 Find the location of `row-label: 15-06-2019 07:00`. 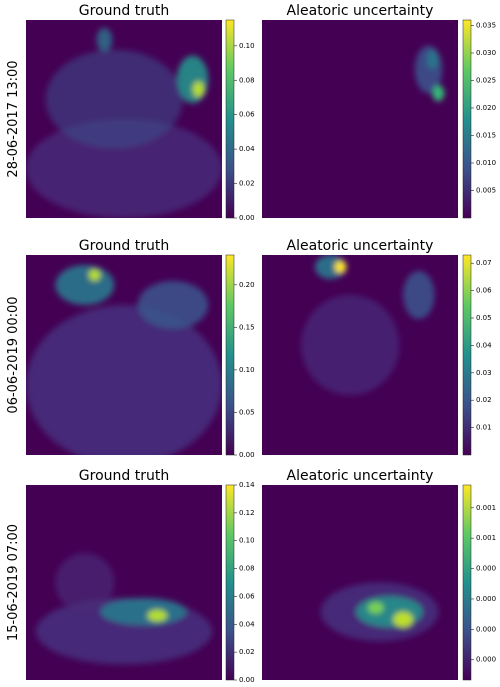

row-label: 15-06-2019 07:00 is located at coordinates (13, 582).